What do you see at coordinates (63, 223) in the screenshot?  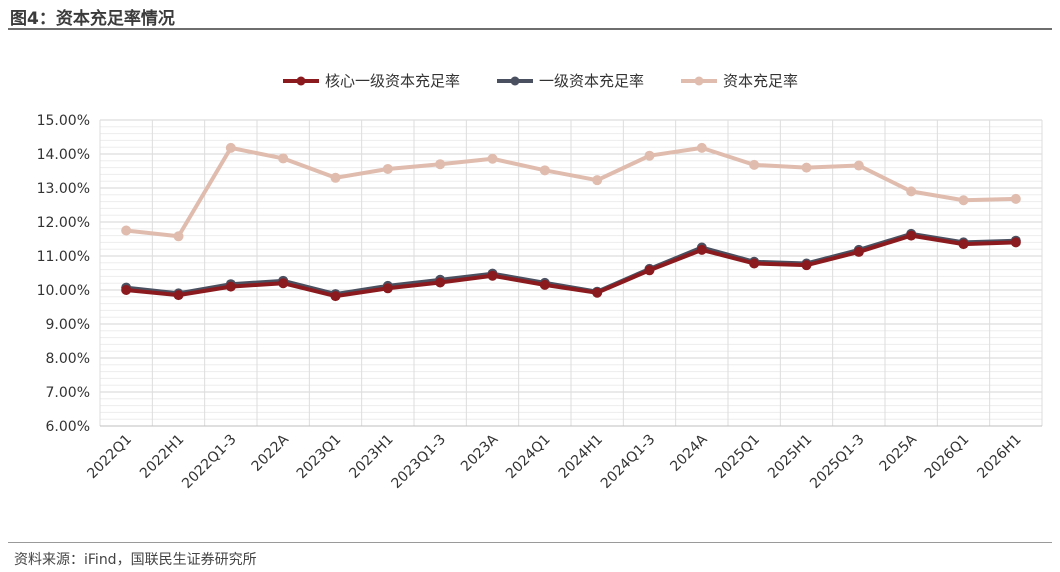 I see `y-tick-label: 12.00%` at bounding box center [63, 223].